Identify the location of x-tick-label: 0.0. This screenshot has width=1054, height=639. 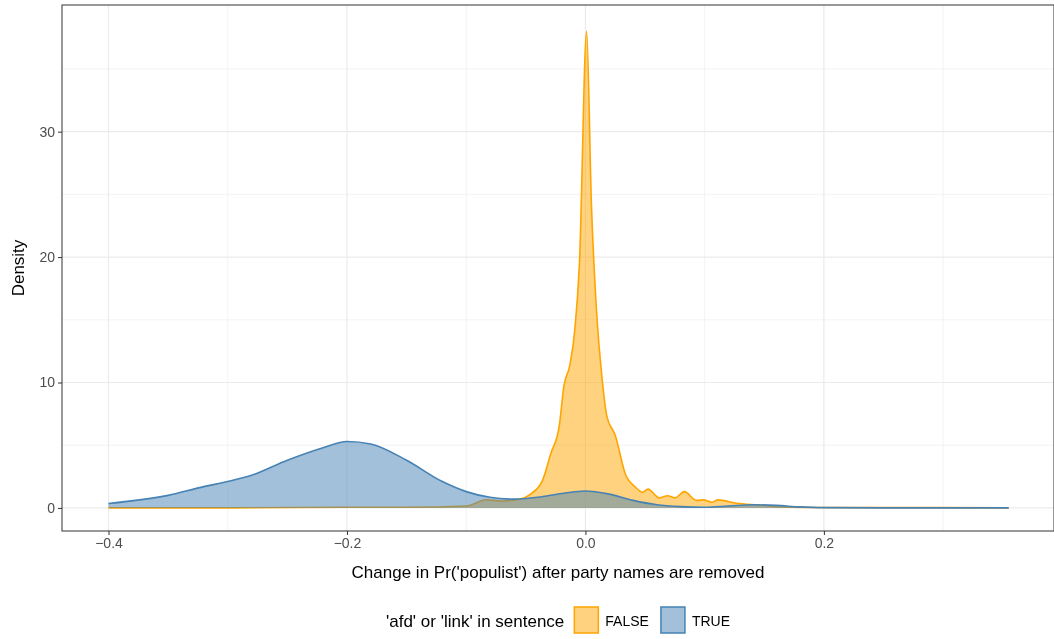
(586, 542).